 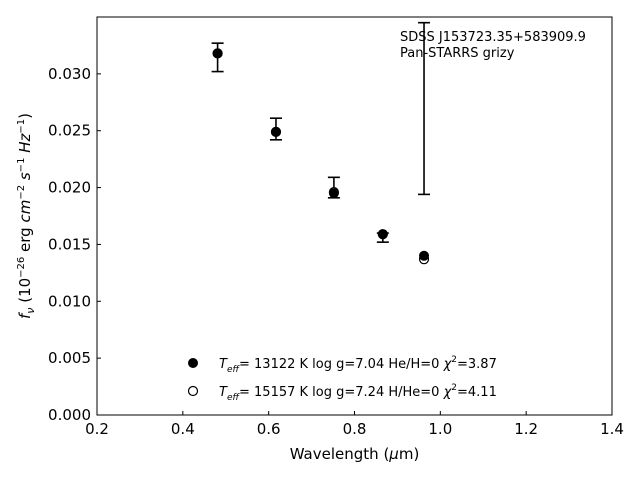 What do you see at coordinates (69, 358) in the screenshot?
I see `y-tick-label: 0.005` at bounding box center [69, 358].